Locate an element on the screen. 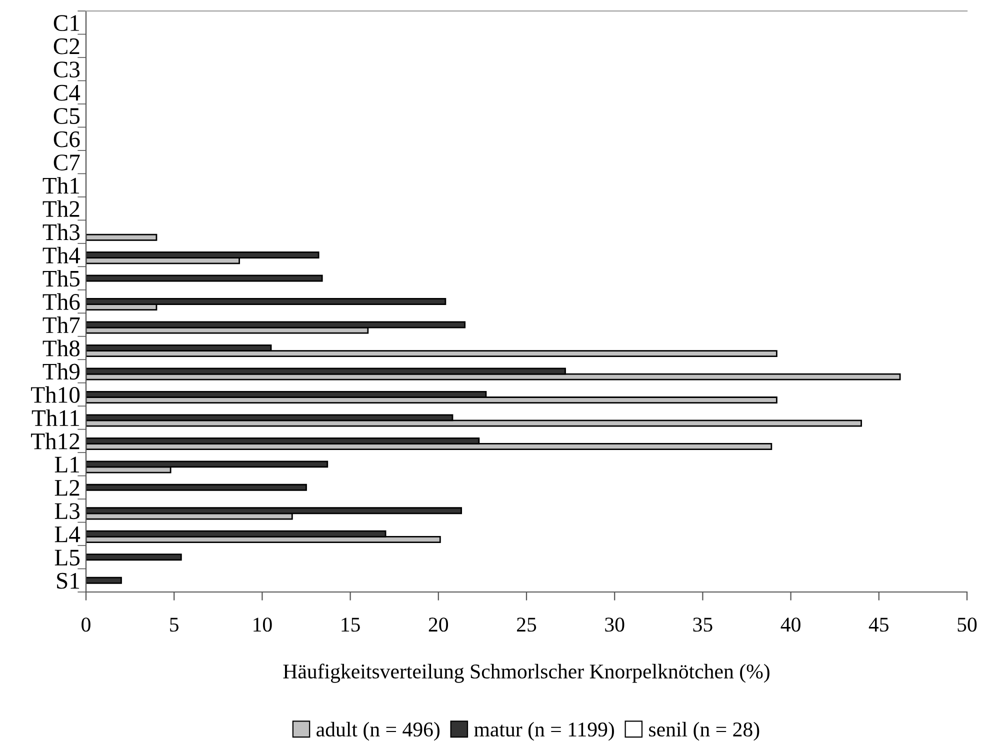 The image size is (985, 745). y-tick-label: Th5 is located at coordinates (61, 278).